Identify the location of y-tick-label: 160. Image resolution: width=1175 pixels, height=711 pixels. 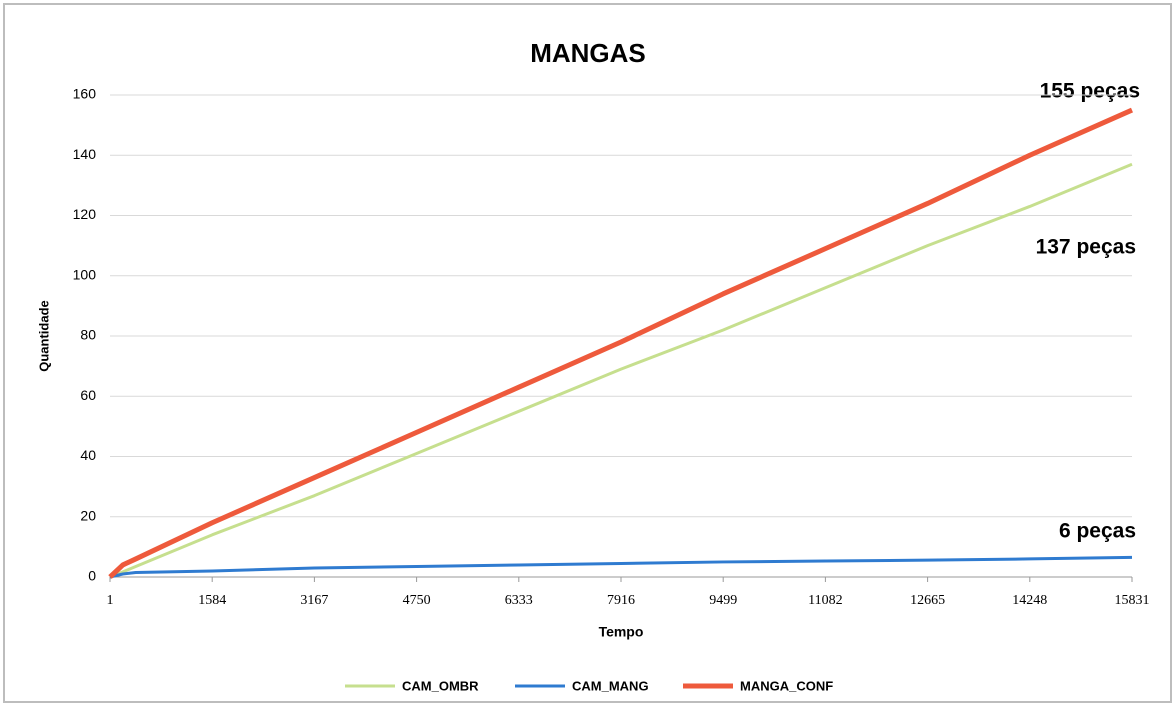
(85, 94).